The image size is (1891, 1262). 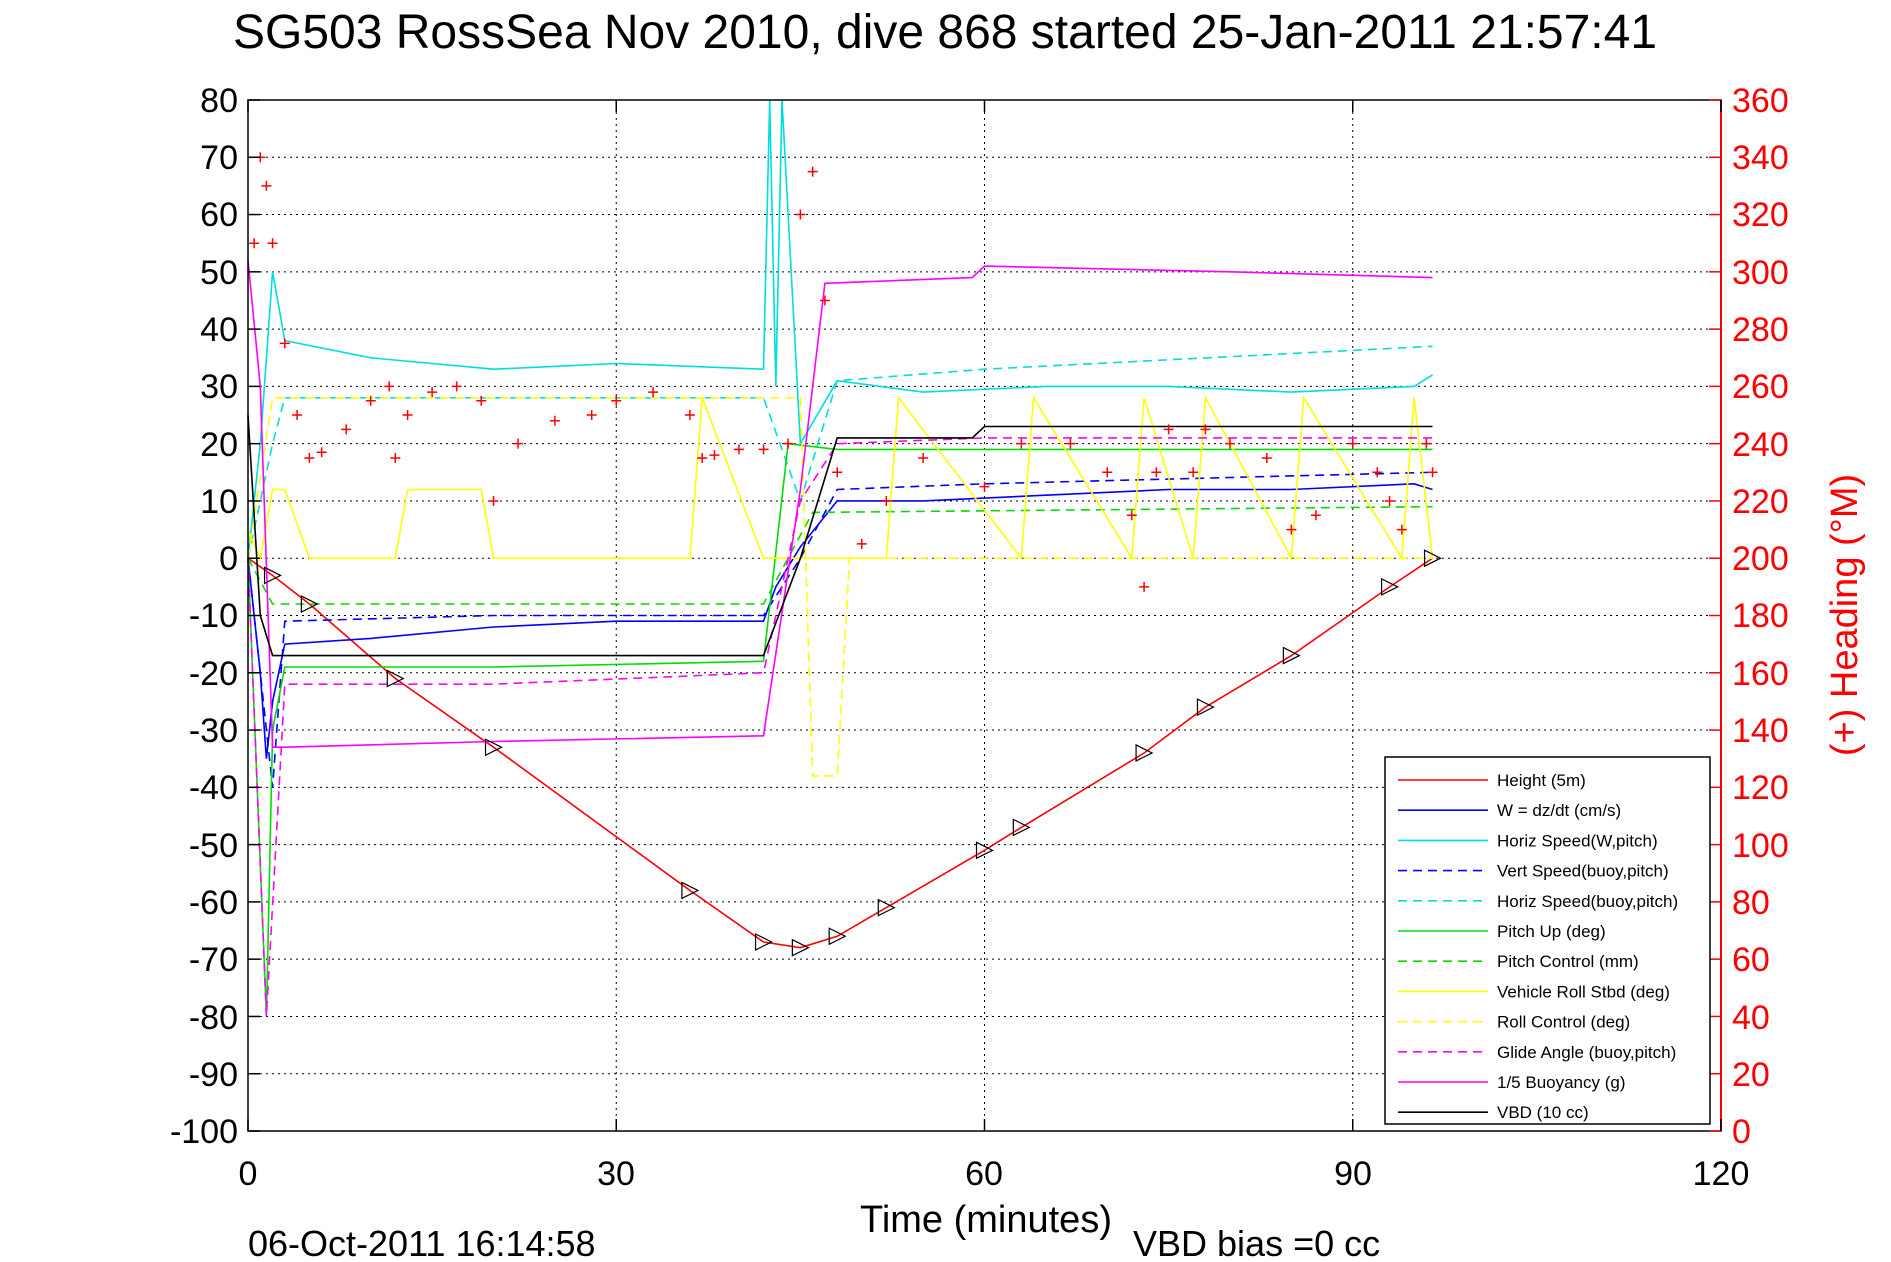 I want to click on right-y-tick-label: 140, so click(x=1760, y=731).